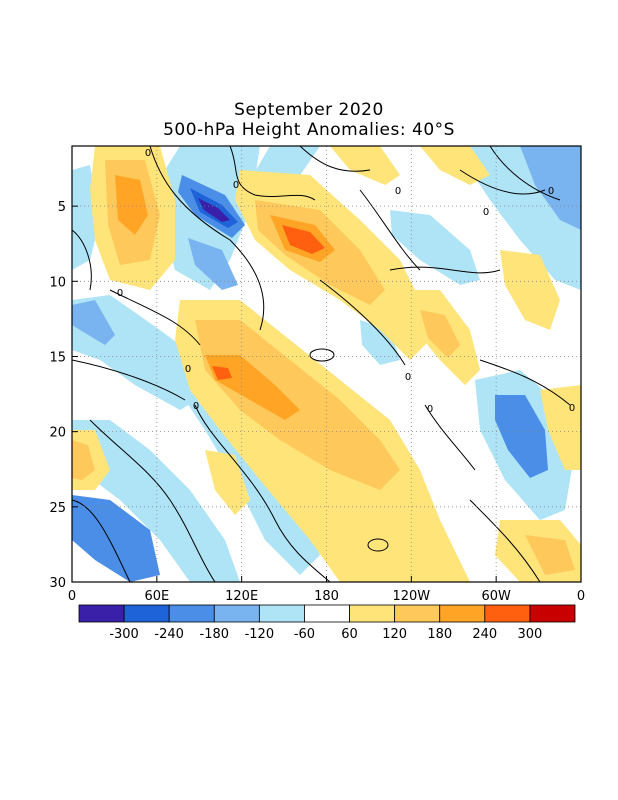 This screenshot has width=618, height=800. I want to click on chart-title: September 2020, so click(309, 110).